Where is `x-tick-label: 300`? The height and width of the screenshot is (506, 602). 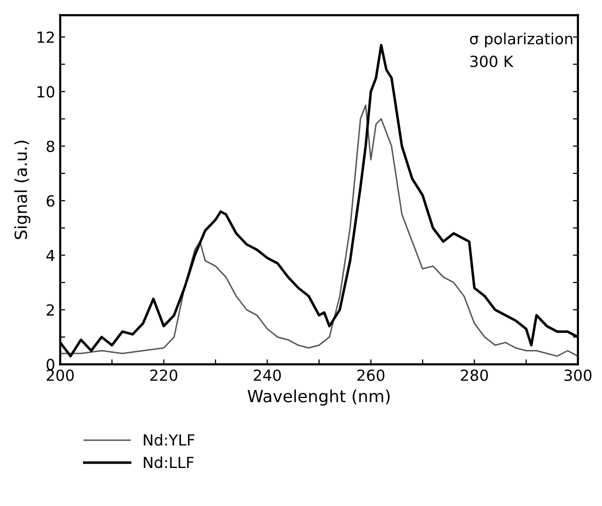
x-tick-label: 300 is located at coordinates (578, 375).